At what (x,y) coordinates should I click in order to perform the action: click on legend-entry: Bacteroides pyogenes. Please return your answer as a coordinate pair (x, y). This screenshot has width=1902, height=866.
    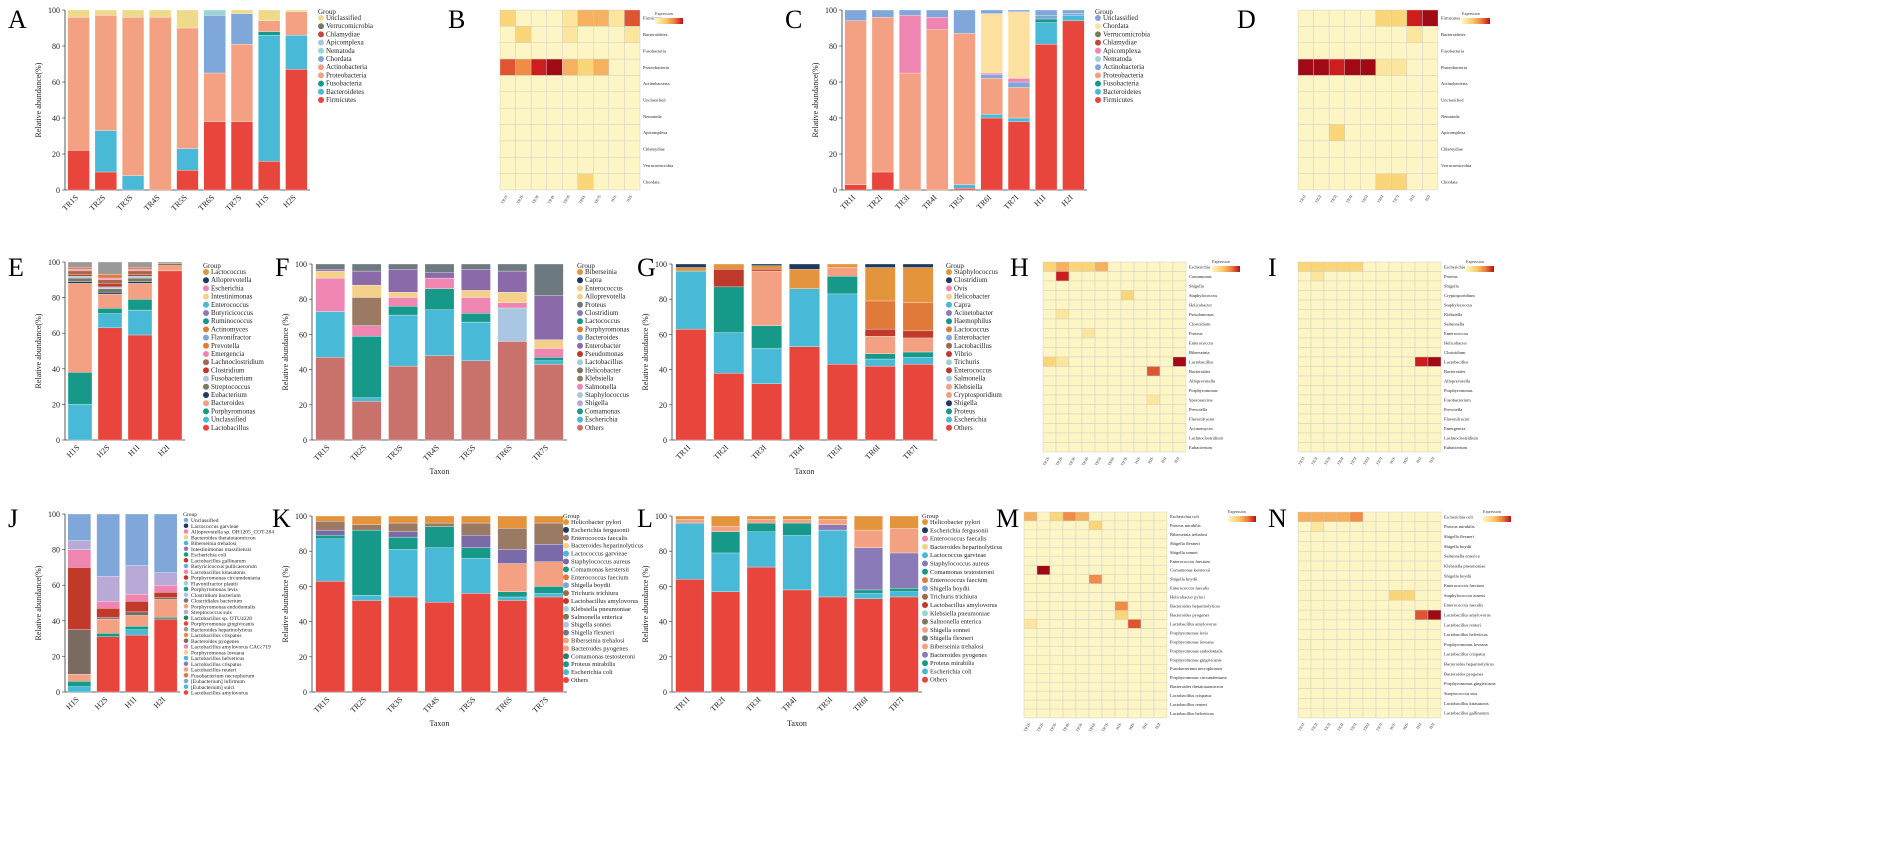
    Looking at the image, I should click on (215, 642).